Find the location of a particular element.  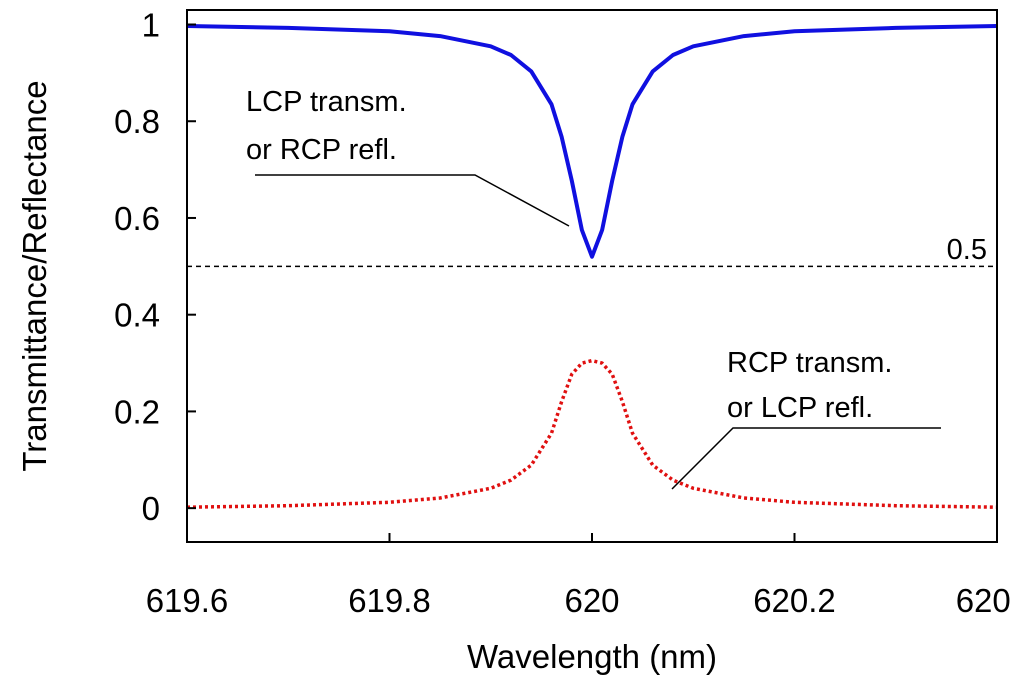

annotation-2-line-2: or LCP refl. is located at coordinates (800, 408).